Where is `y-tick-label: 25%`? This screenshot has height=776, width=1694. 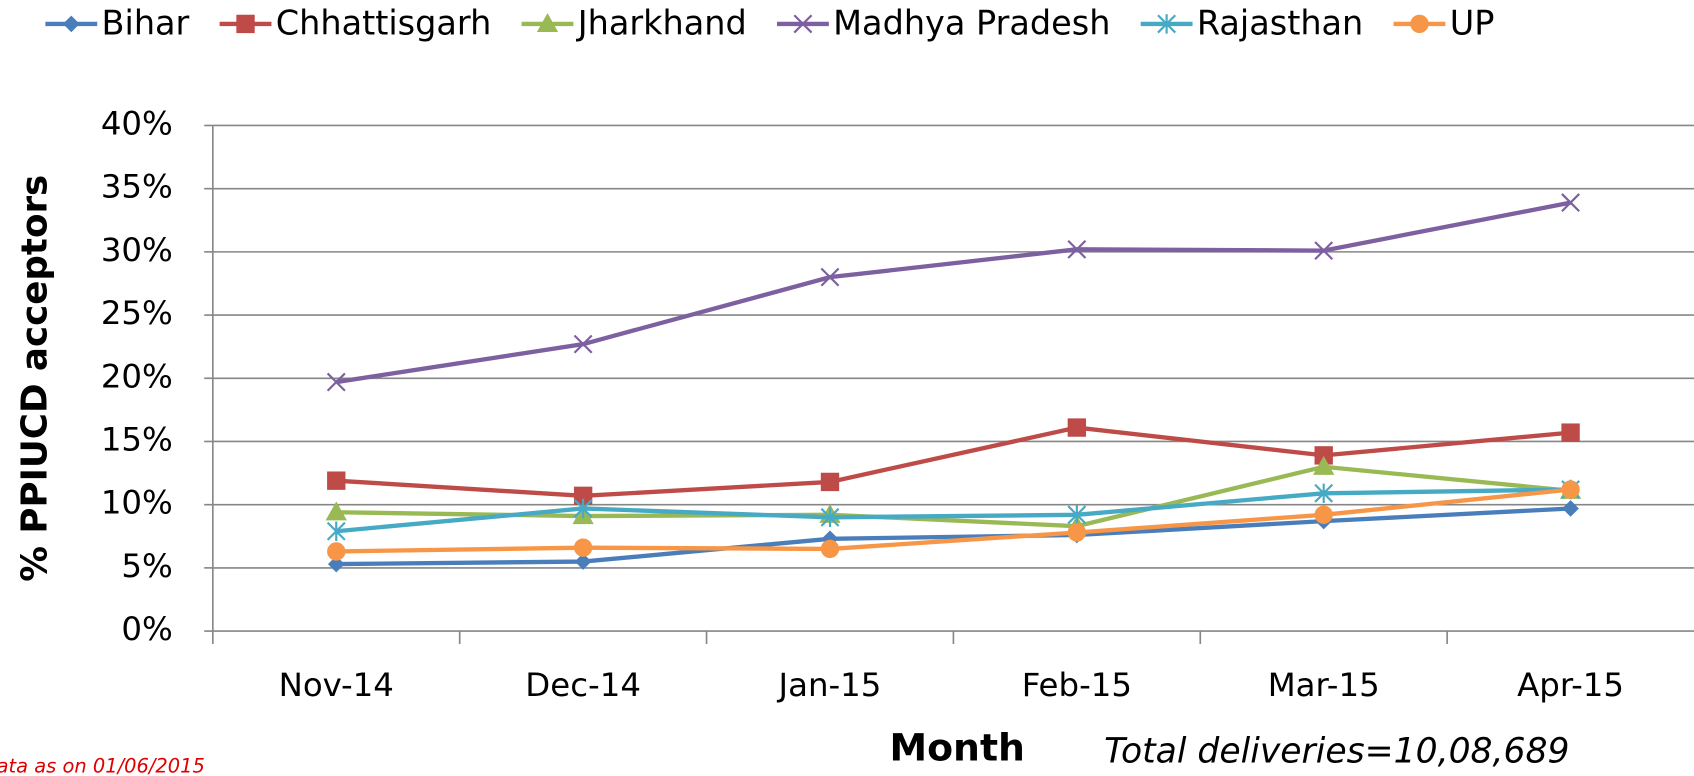 y-tick-label: 25% is located at coordinates (137, 313).